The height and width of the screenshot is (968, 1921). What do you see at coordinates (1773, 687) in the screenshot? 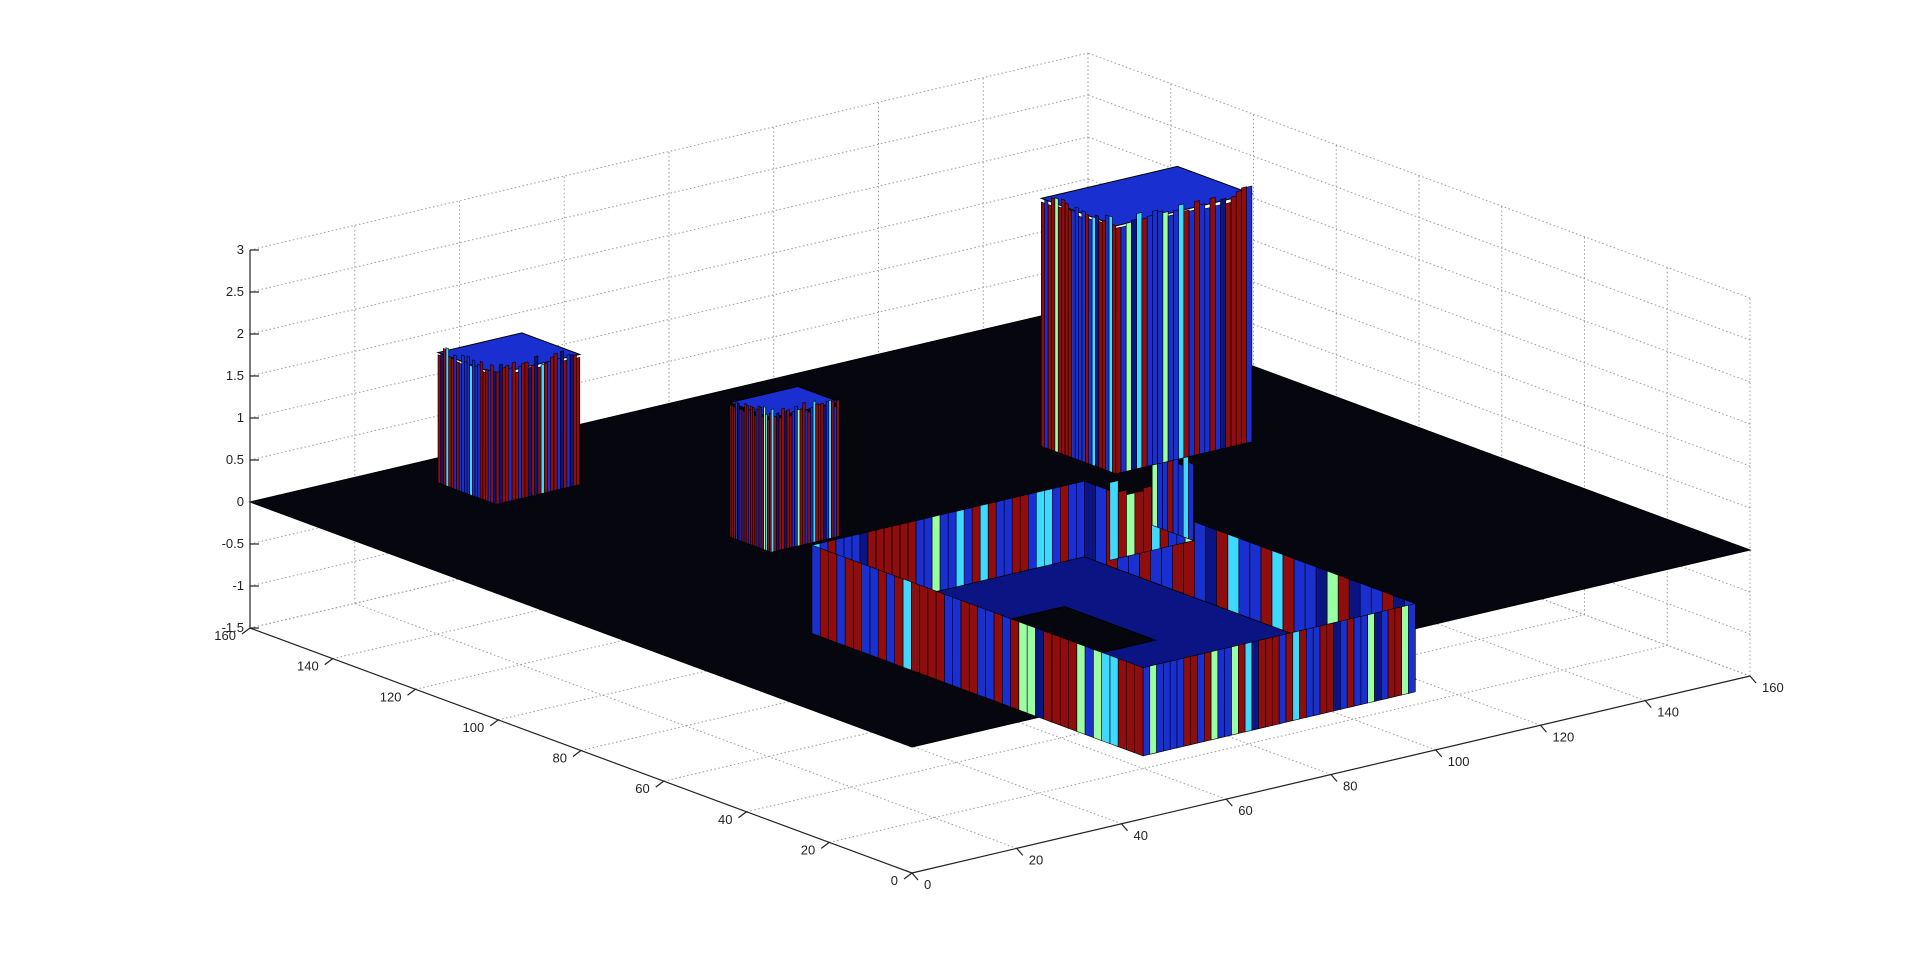
I see `x-tick-label: 160` at bounding box center [1773, 687].